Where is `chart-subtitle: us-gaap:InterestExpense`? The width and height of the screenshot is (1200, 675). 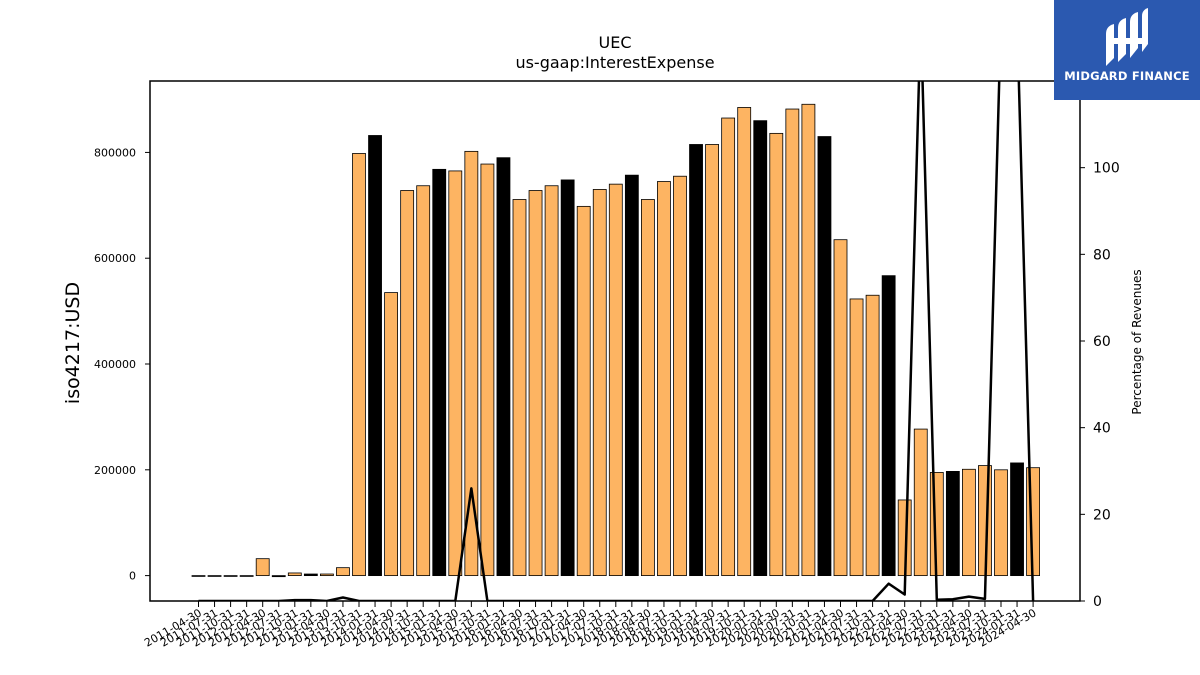 chart-subtitle: us-gaap:InterestExpense is located at coordinates (614, 62).